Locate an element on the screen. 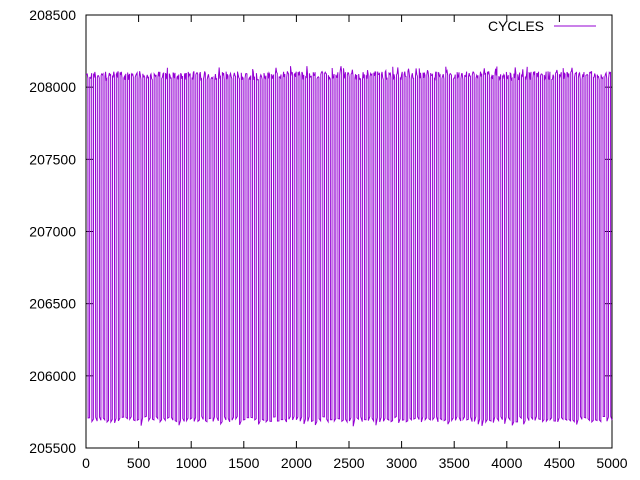  y-tick-label: 207500 is located at coordinates (52, 159).